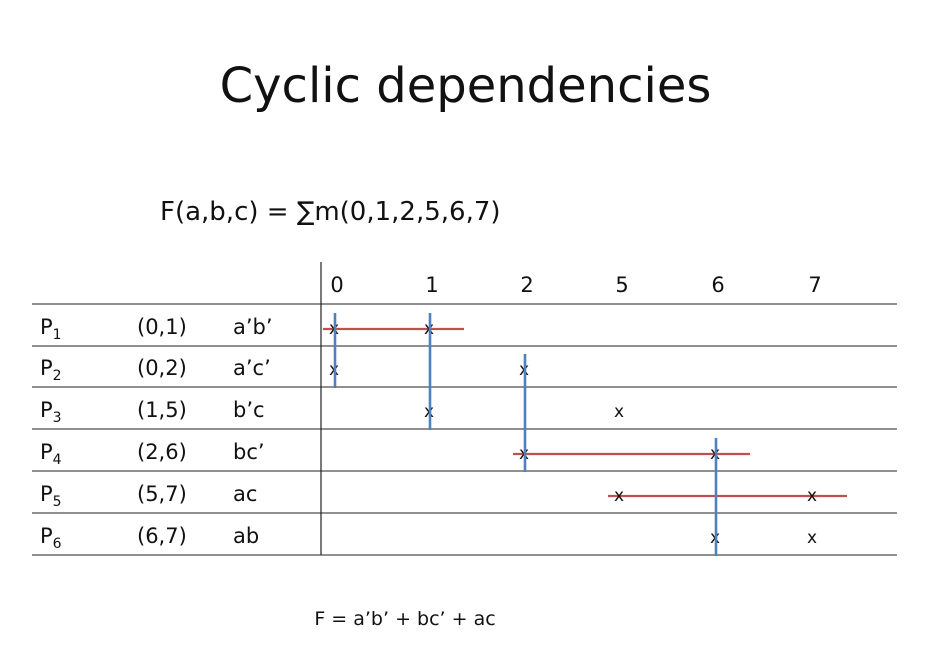 This screenshot has width=931, height=661. What do you see at coordinates (246, 536) in the screenshot?
I see `row-term: ab` at bounding box center [246, 536].